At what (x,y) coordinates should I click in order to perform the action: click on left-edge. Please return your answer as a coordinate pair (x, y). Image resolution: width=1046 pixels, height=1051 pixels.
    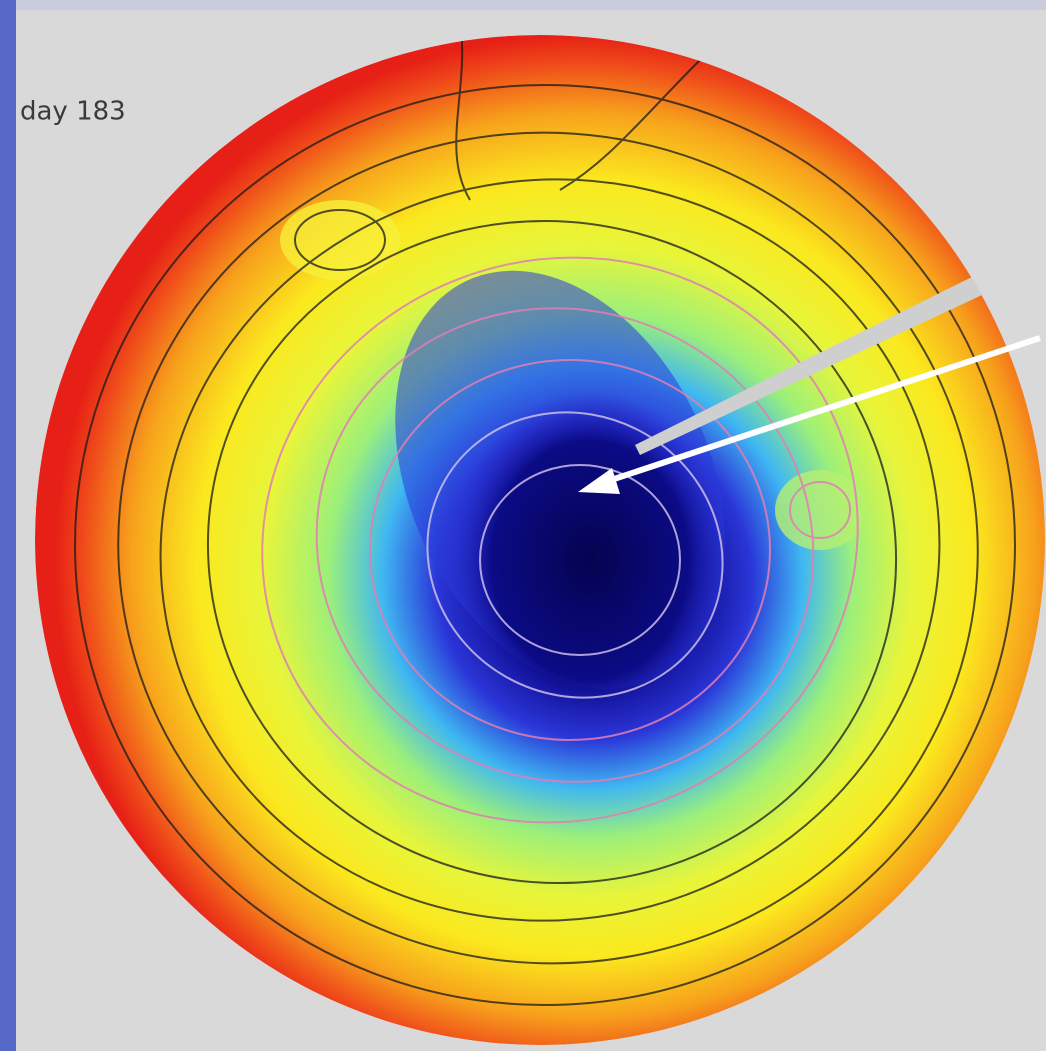
    Looking at the image, I should click on (8, 525).